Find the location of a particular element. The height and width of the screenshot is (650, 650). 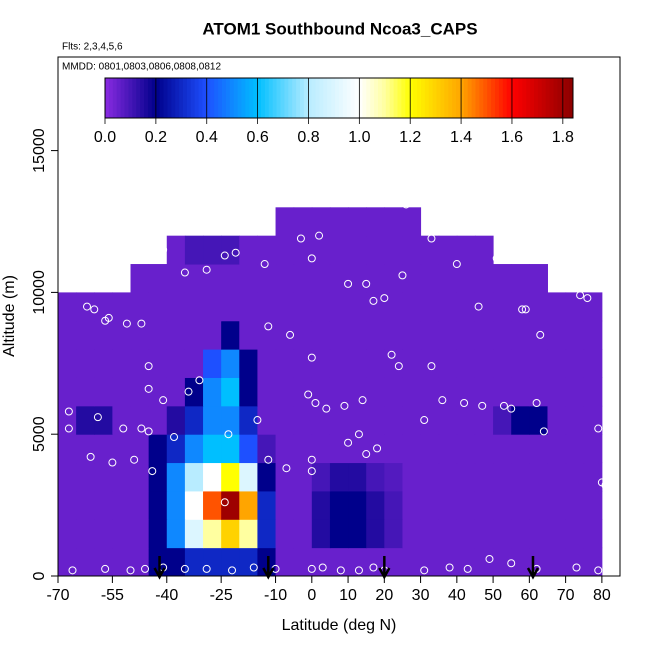

x-tick-label: -55 is located at coordinates (112, 595).